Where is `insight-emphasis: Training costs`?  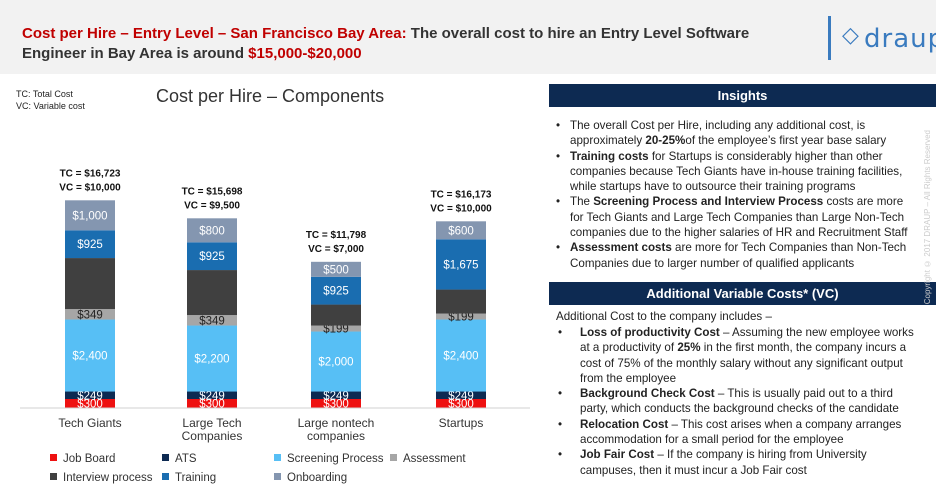 insight-emphasis: Training costs is located at coordinates (609, 156).